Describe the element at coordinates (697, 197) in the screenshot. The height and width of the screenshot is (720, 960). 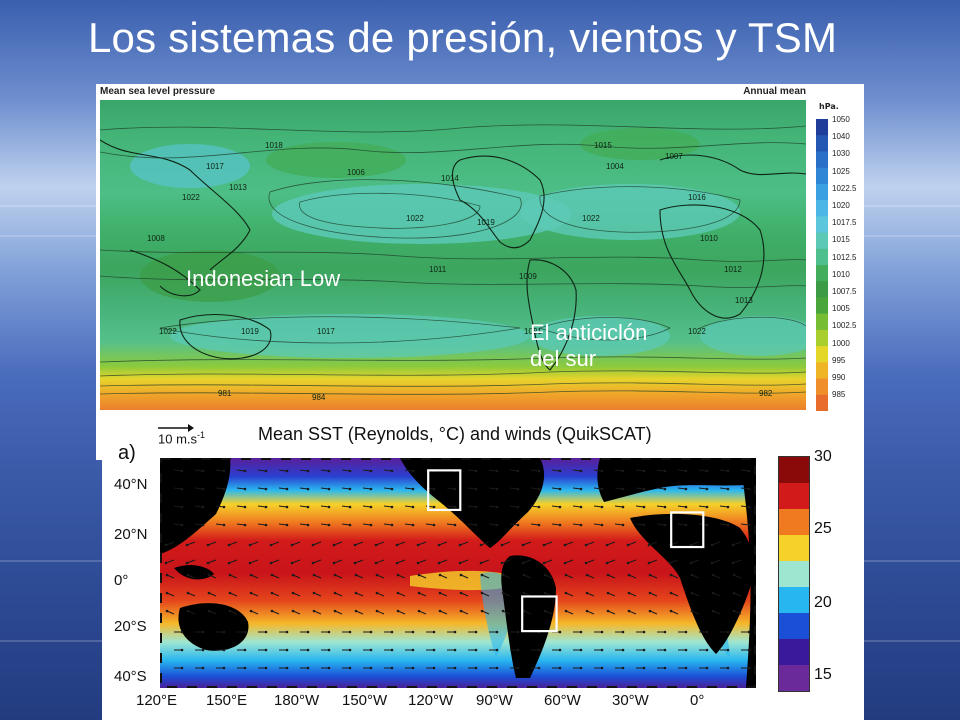
I see `contour-label: 1016` at that location.